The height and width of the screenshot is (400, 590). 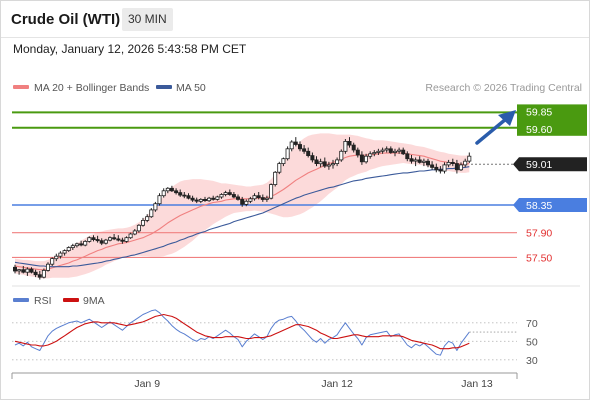 I want to click on x-tick-label: Jan 12, so click(x=337, y=384).